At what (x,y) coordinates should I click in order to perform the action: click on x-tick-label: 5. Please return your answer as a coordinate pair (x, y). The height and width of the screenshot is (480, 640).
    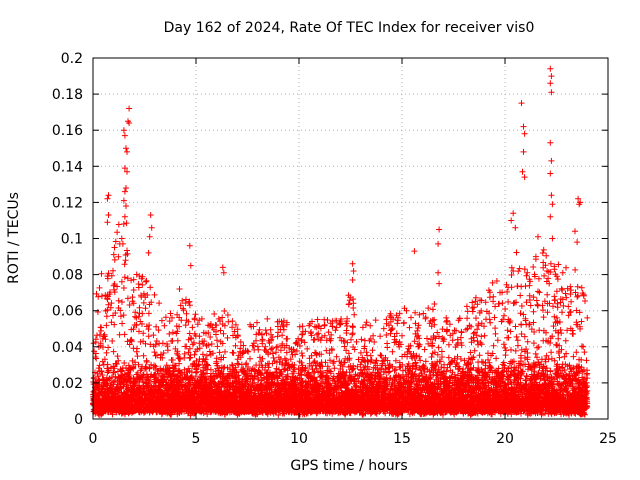
    Looking at the image, I should click on (196, 439).